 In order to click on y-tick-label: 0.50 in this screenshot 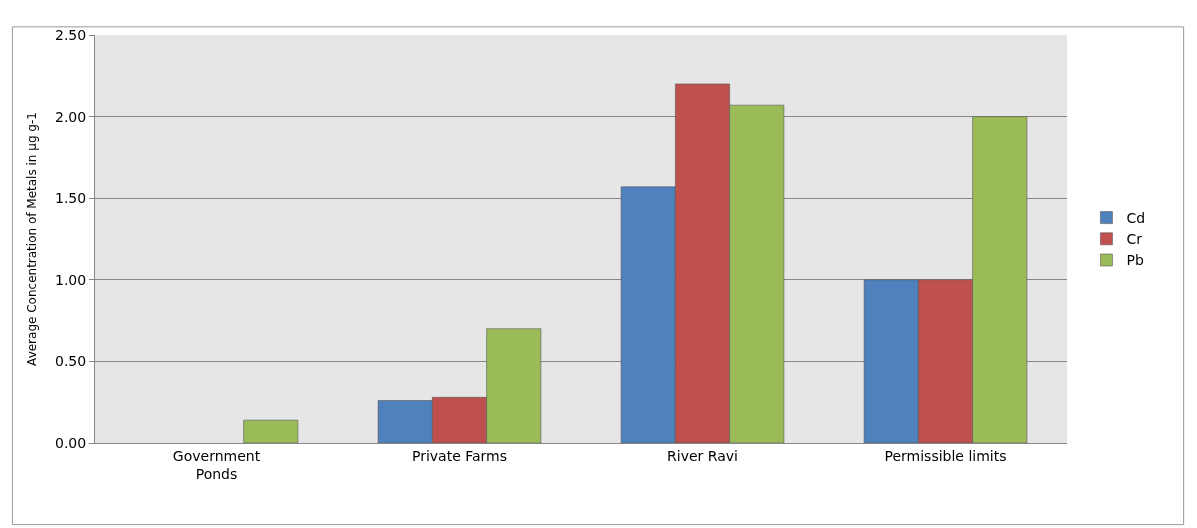, I will do `click(71, 361)`.